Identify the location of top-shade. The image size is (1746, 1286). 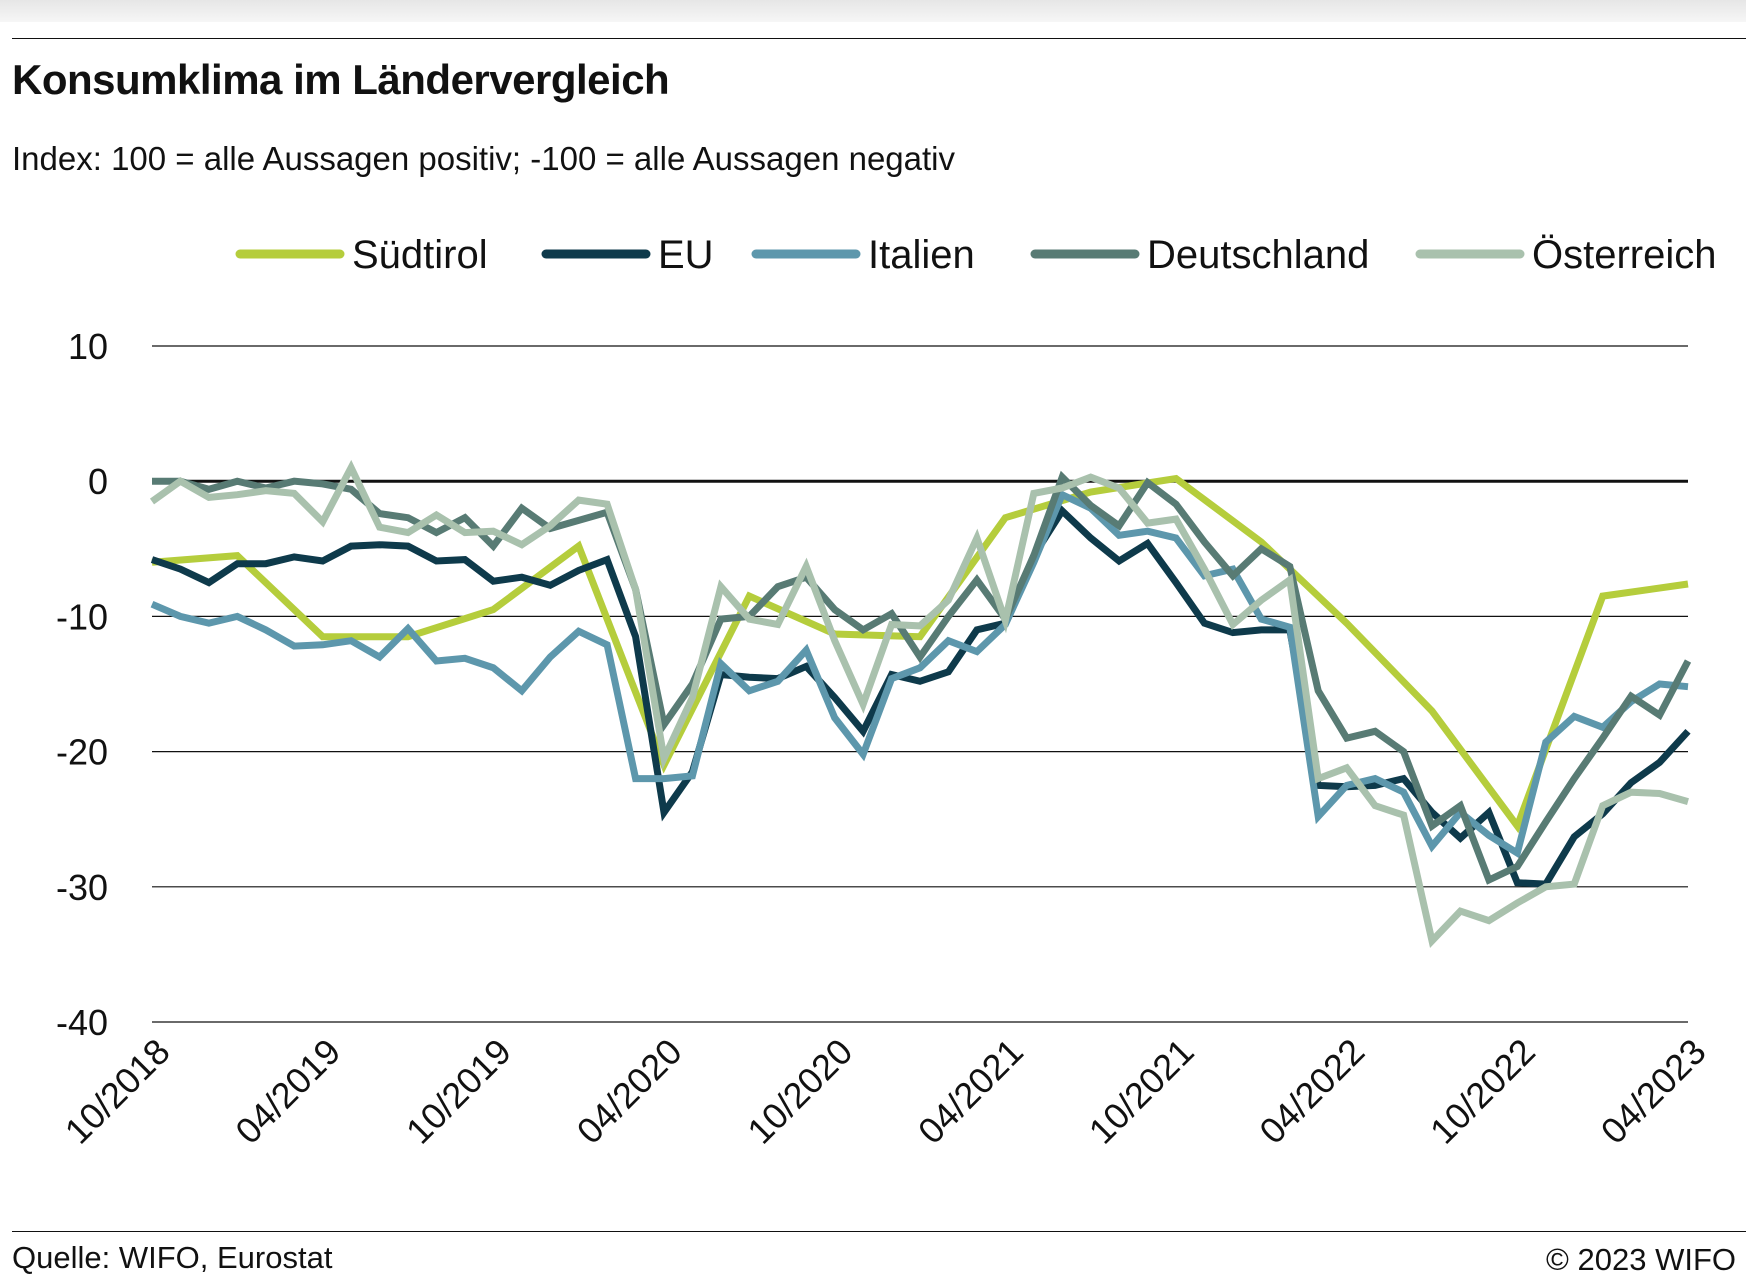
(873, 11).